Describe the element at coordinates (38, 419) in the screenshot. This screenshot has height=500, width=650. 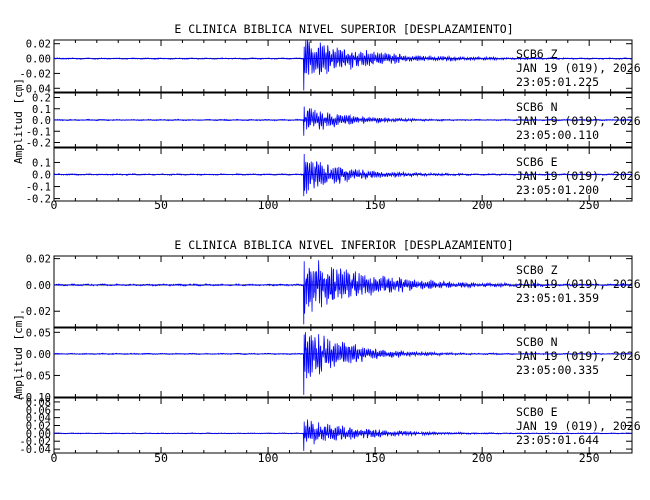
I see `y-tick-label: 0.04` at that location.